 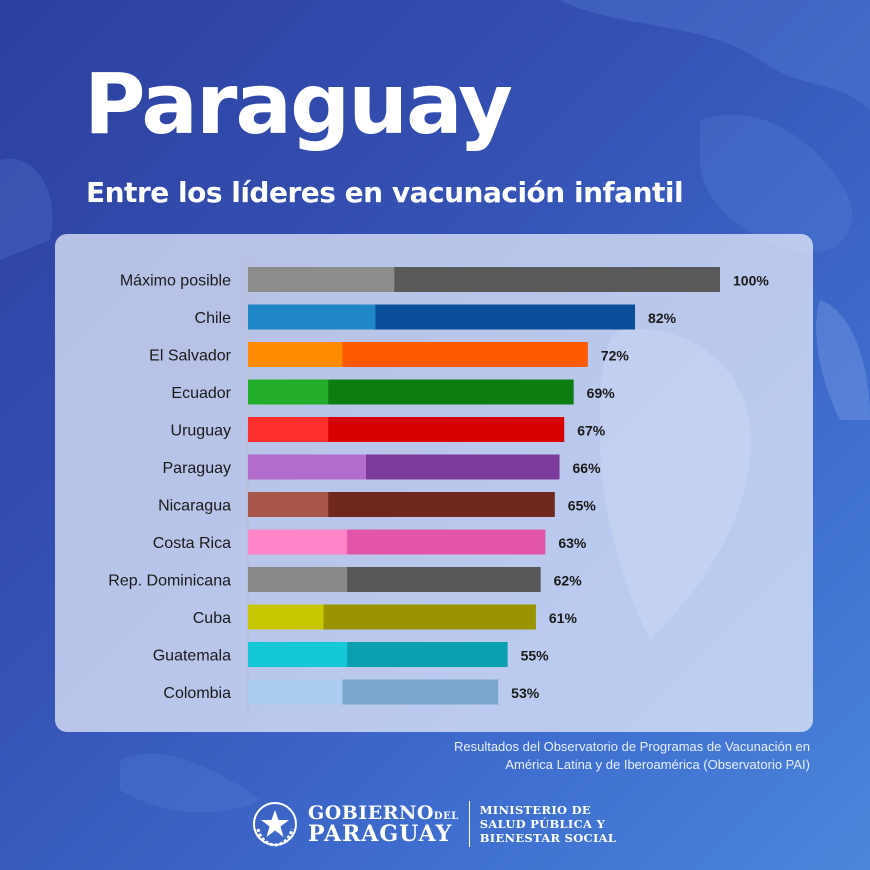 I want to click on government-wordmark: GOBIERNODEL PARAGUAY, so click(x=383, y=824).